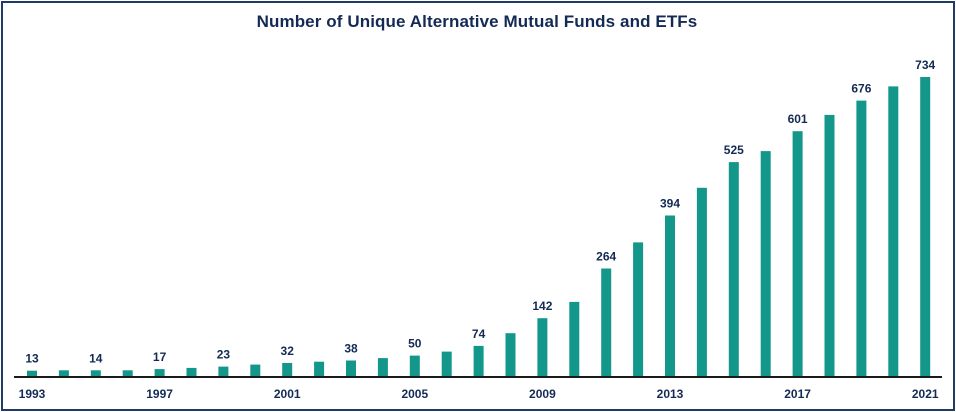 The width and height of the screenshot is (956, 412). What do you see at coordinates (701, 281) in the screenshot?
I see `bar-2014` at bounding box center [701, 281].